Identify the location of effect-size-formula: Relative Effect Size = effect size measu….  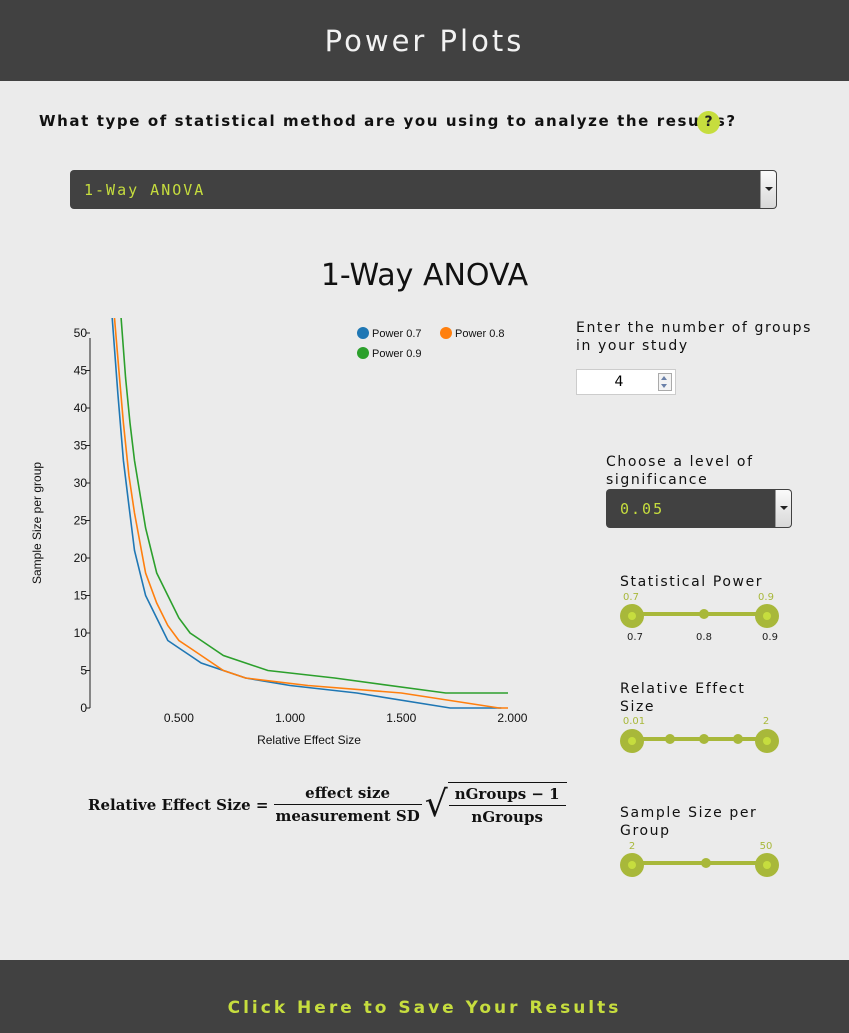
(327, 804).